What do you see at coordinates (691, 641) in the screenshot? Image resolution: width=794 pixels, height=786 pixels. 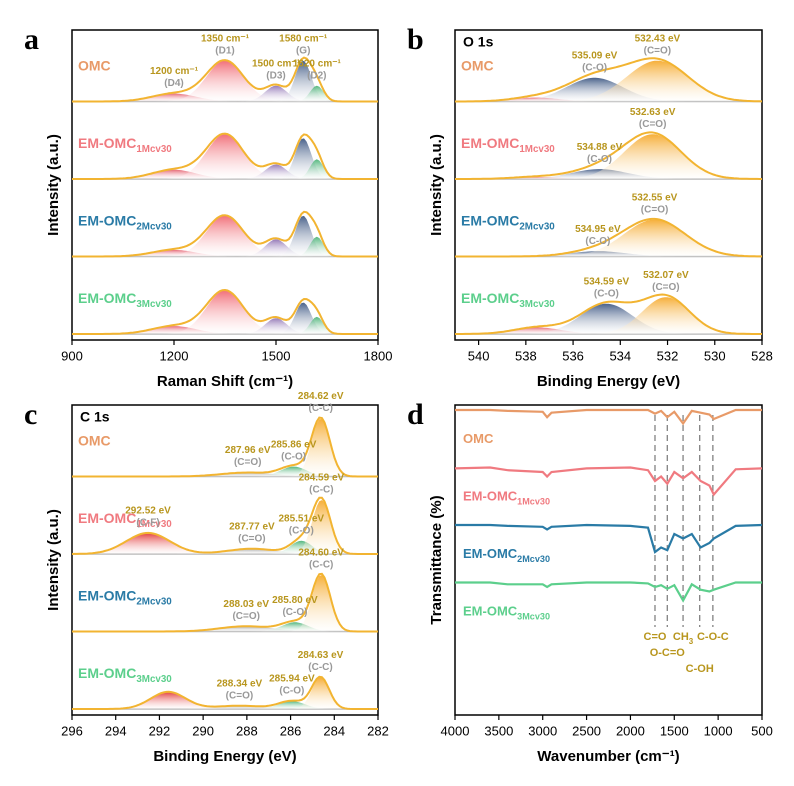 I see `marker-subscript: 3` at bounding box center [691, 641].